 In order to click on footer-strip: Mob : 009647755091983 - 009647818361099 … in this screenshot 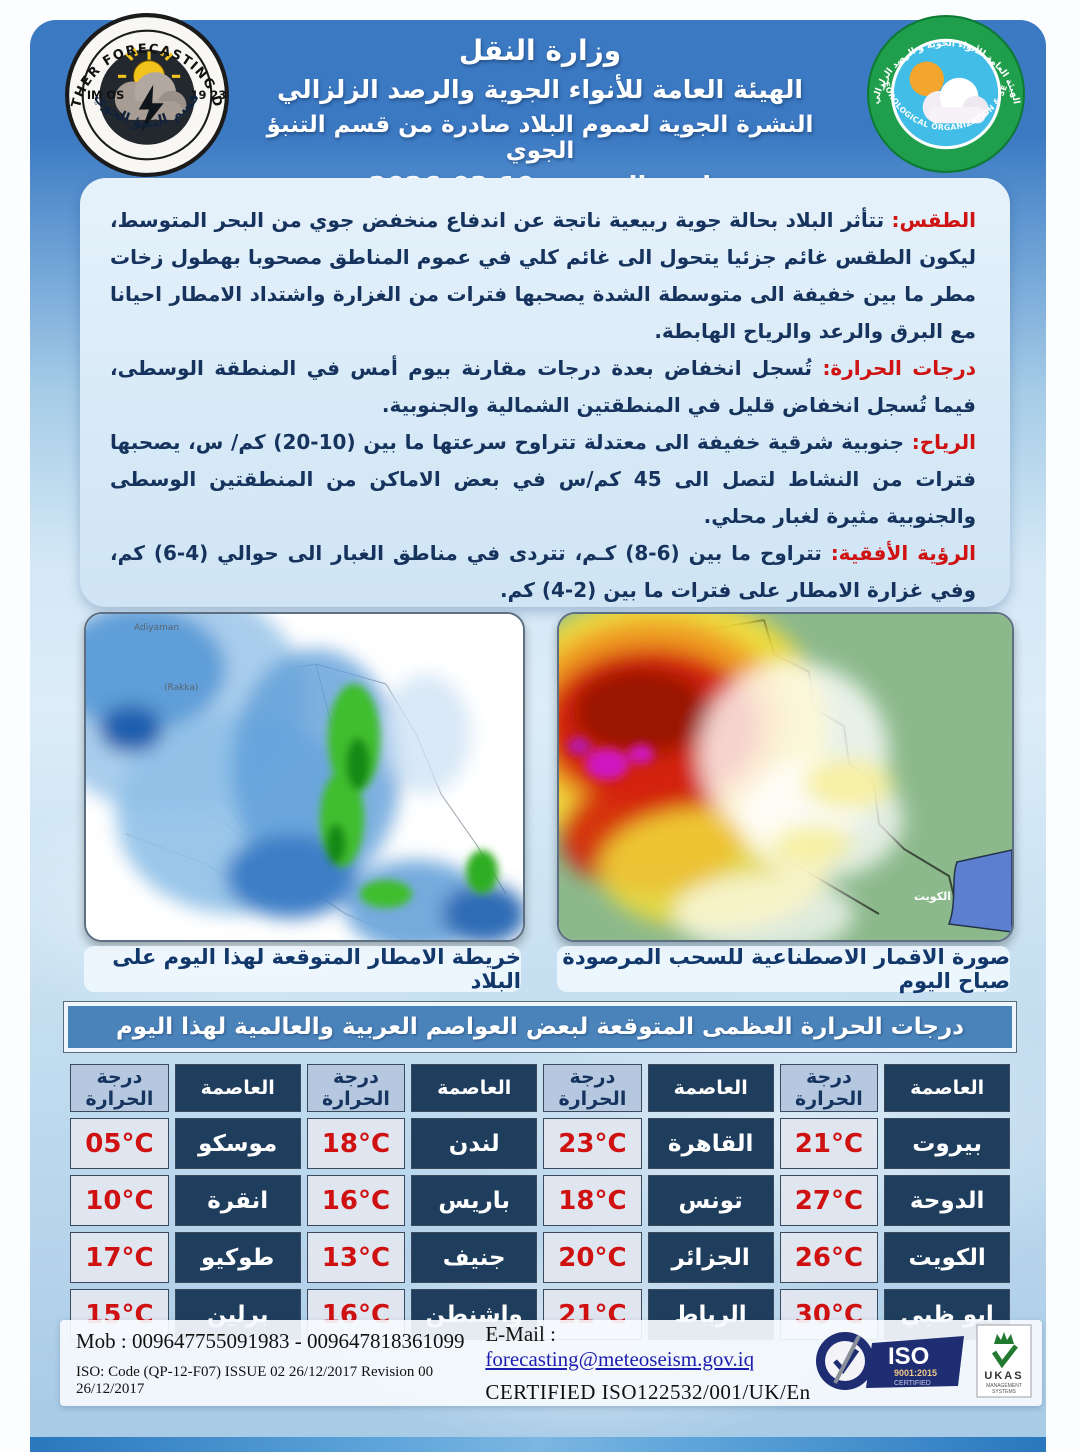, I will do `click(551, 1363)`.